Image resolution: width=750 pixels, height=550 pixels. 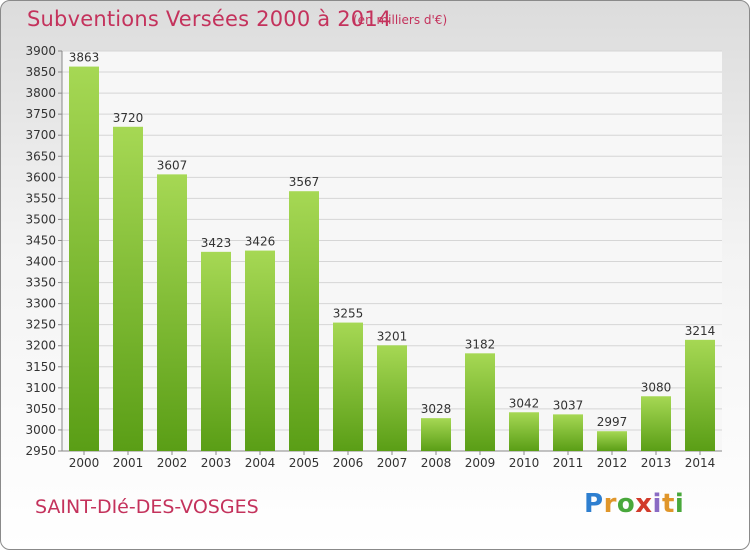 I want to click on data-label-2007: 3201, so click(x=392, y=336).